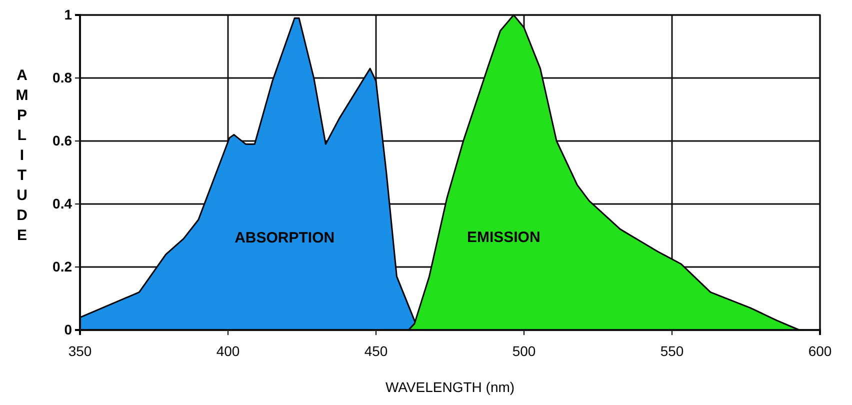  What do you see at coordinates (672, 351) in the screenshot?
I see `x-tick-label: 550` at bounding box center [672, 351].